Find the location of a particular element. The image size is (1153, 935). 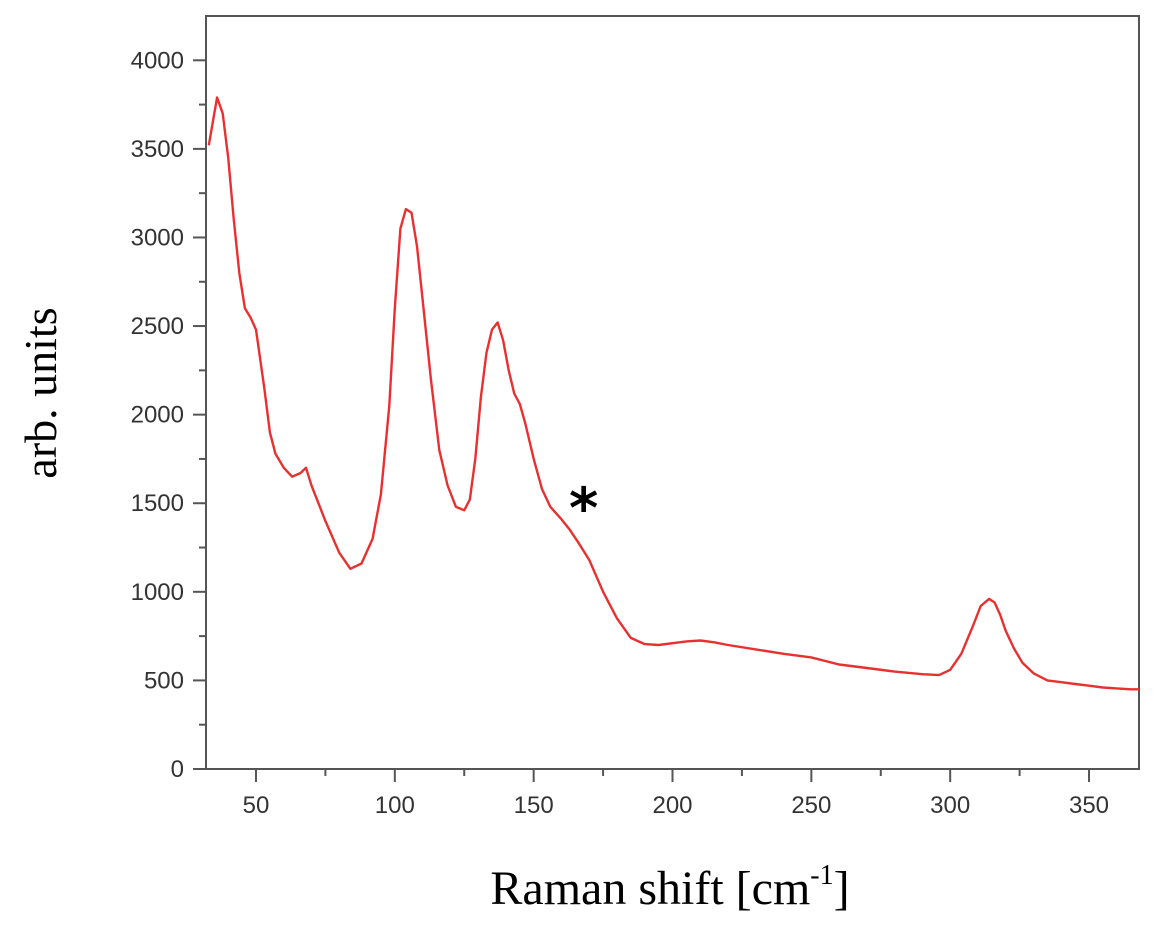

y-tick-label: 0 is located at coordinates (177, 769).